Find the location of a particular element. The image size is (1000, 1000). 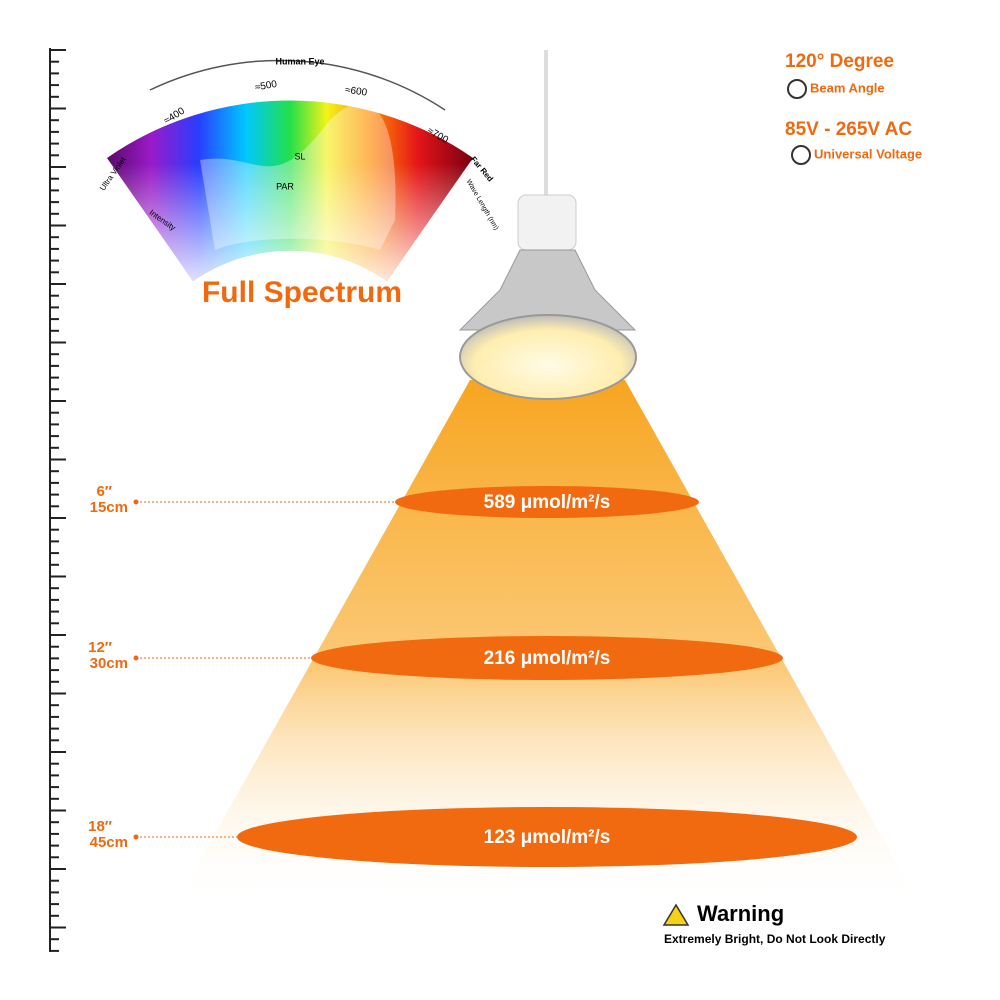

heatsink is located at coordinates (547, 290).